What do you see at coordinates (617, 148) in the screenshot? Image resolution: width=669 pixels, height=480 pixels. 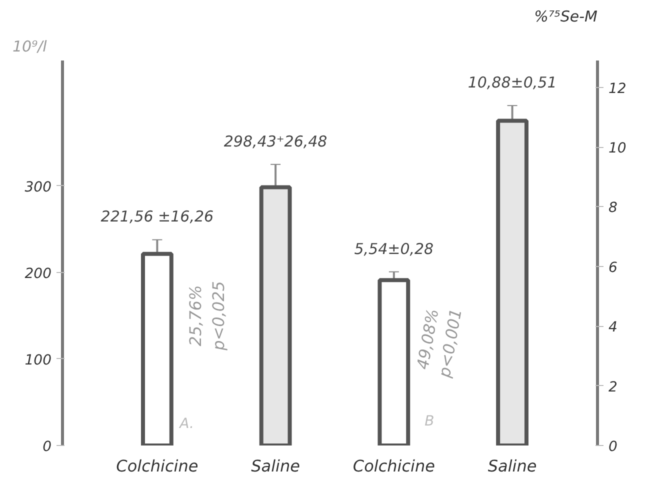 I see `y2-tick-label: 10` at bounding box center [617, 148].